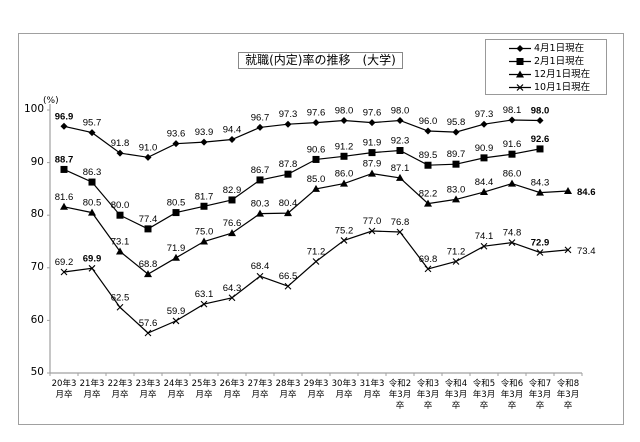  I want to click on y-axis-unit-label: (%), so click(51, 101).